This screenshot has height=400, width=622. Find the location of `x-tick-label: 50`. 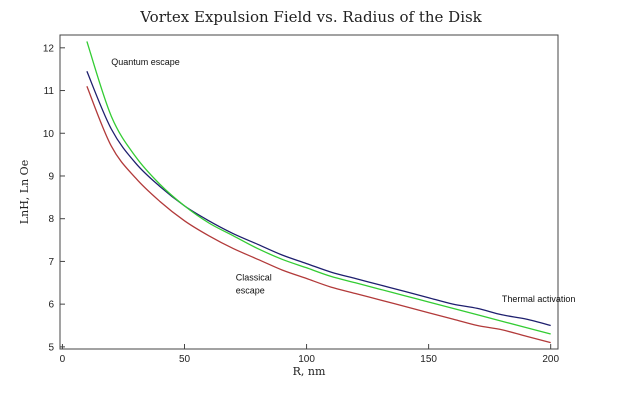

x-tick-label: 50 is located at coordinates (185, 359).